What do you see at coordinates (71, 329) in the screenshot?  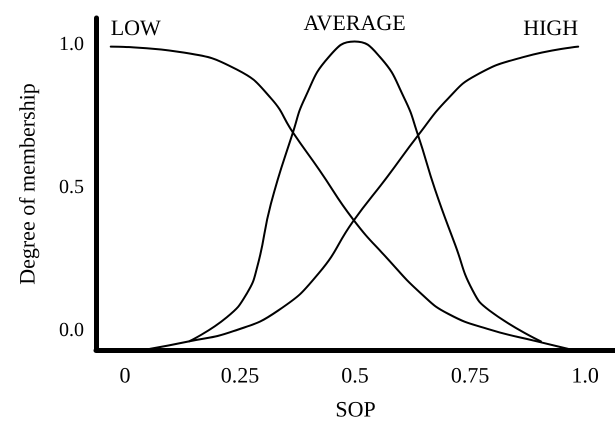 I see `y-tick-label: 0.0` at bounding box center [71, 329].